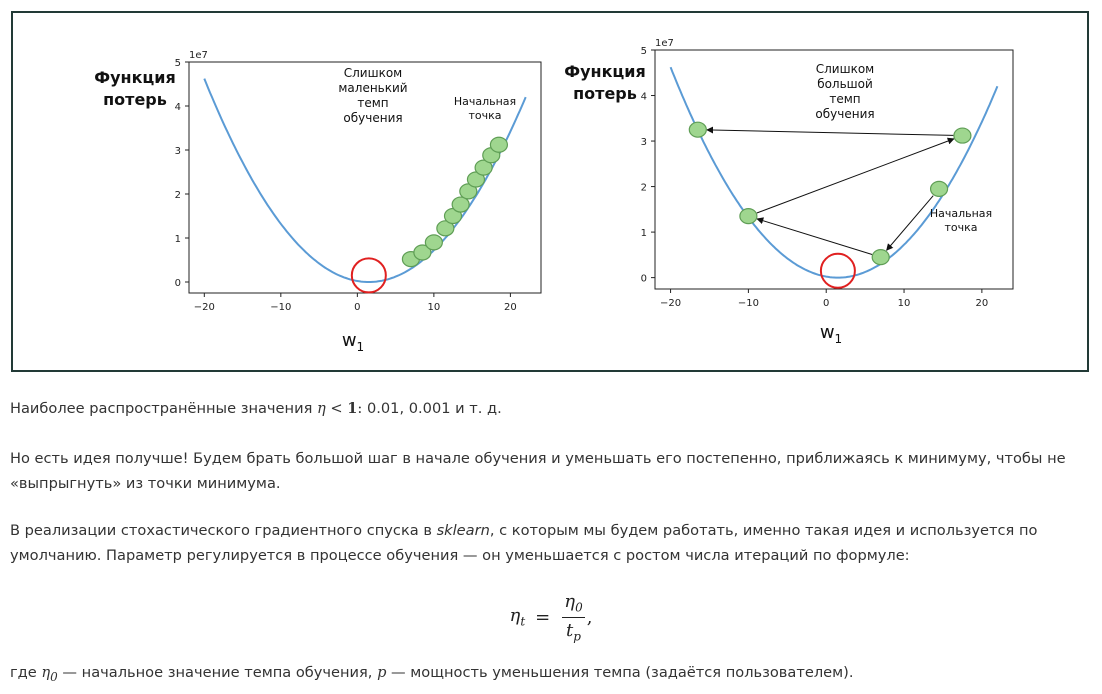  What do you see at coordinates (573, 604) in the screenshot?
I see `formula-numerator: η0` at bounding box center [573, 604].